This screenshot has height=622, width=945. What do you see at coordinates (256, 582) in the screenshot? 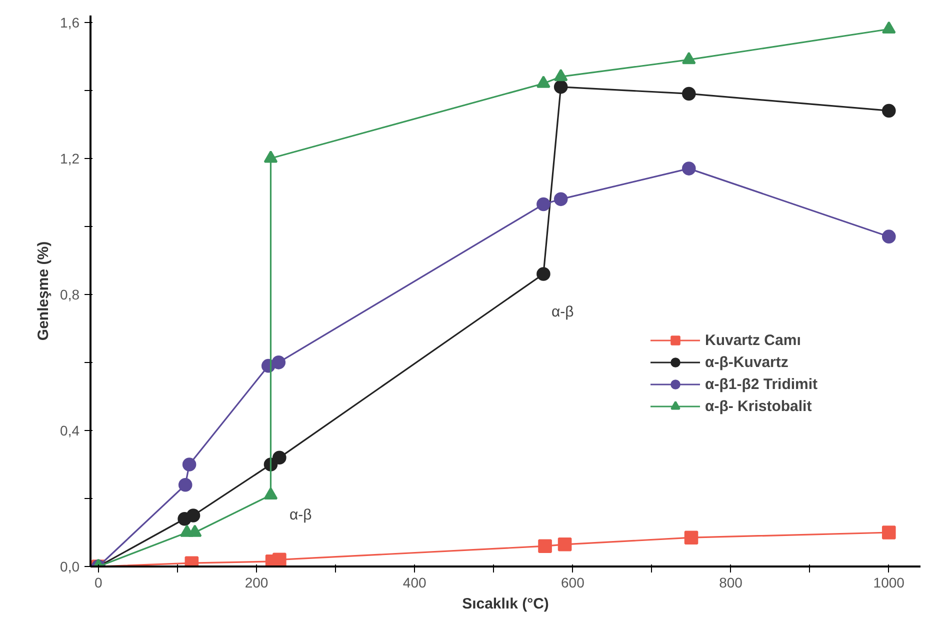
I see `x-tick-label: 200` at bounding box center [256, 582].